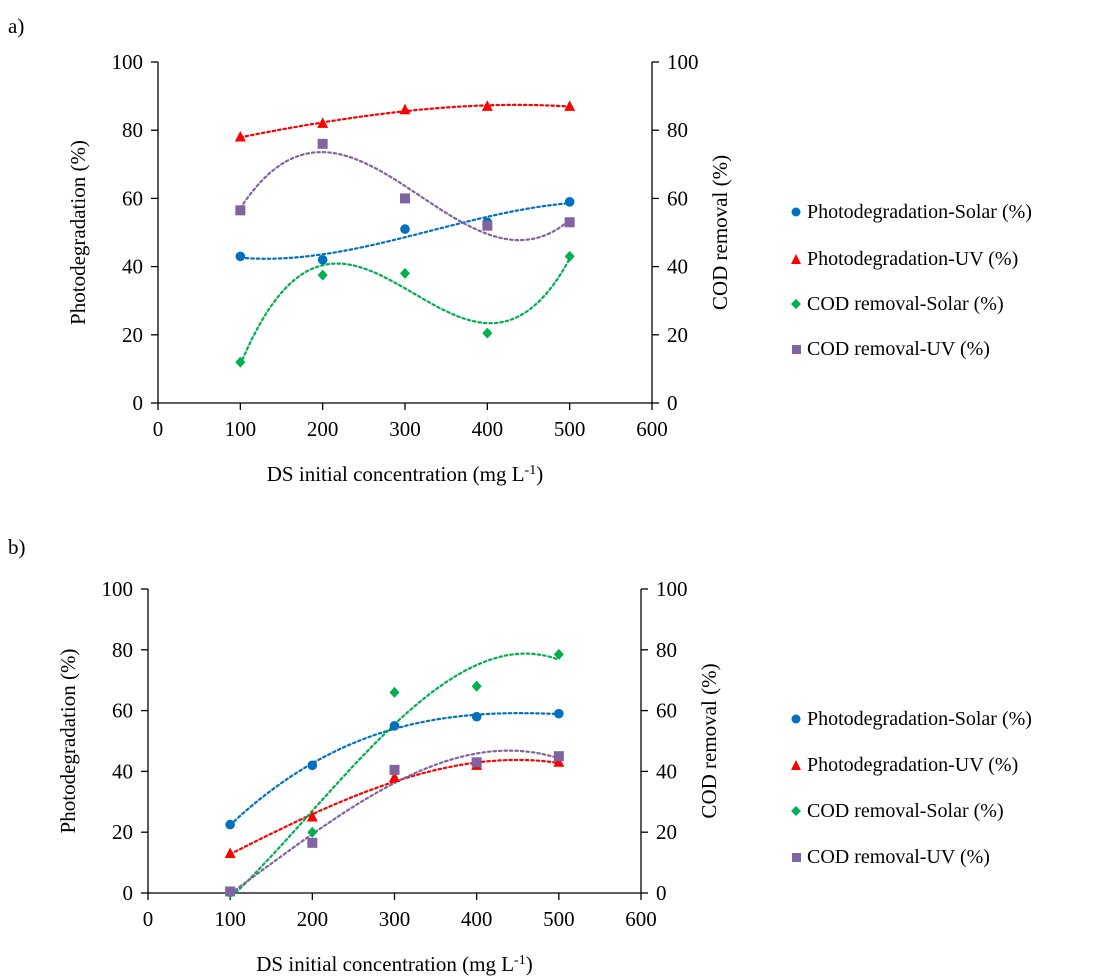 This screenshot has height=977, width=1109. Describe the element at coordinates (905, 304) in the screenshot. I see `legend-label: COD removal-Solar (%)` at that location.